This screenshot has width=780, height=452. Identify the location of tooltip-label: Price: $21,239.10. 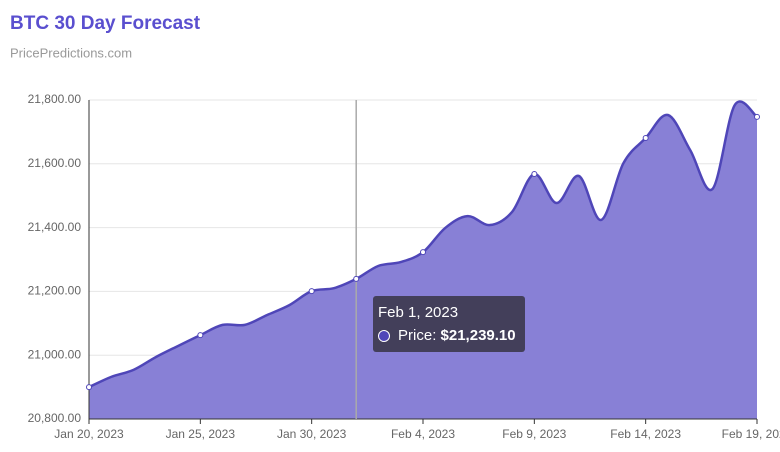
(457, 335).